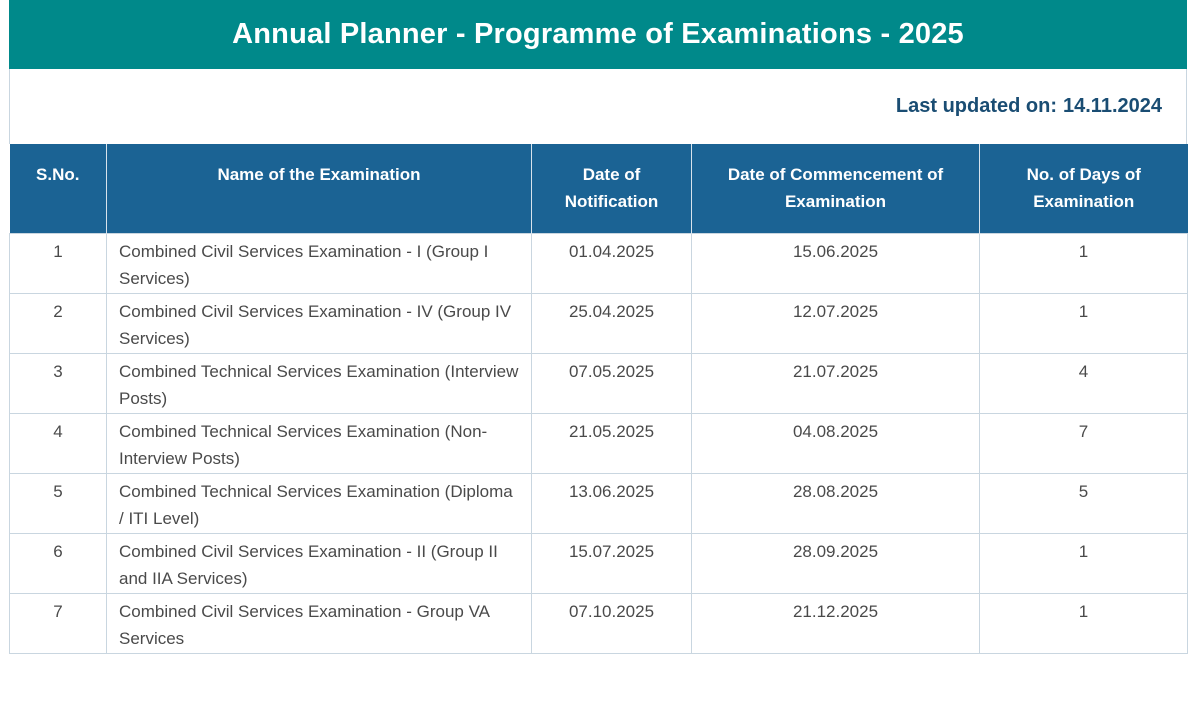 Image resolution: width=1200 pixels, height=720 pixels. What do you see at coordinates (611, 383) in the screenshot?
I see `cell-notification-date: 07.05.2025` at bounding box center [611, 383].